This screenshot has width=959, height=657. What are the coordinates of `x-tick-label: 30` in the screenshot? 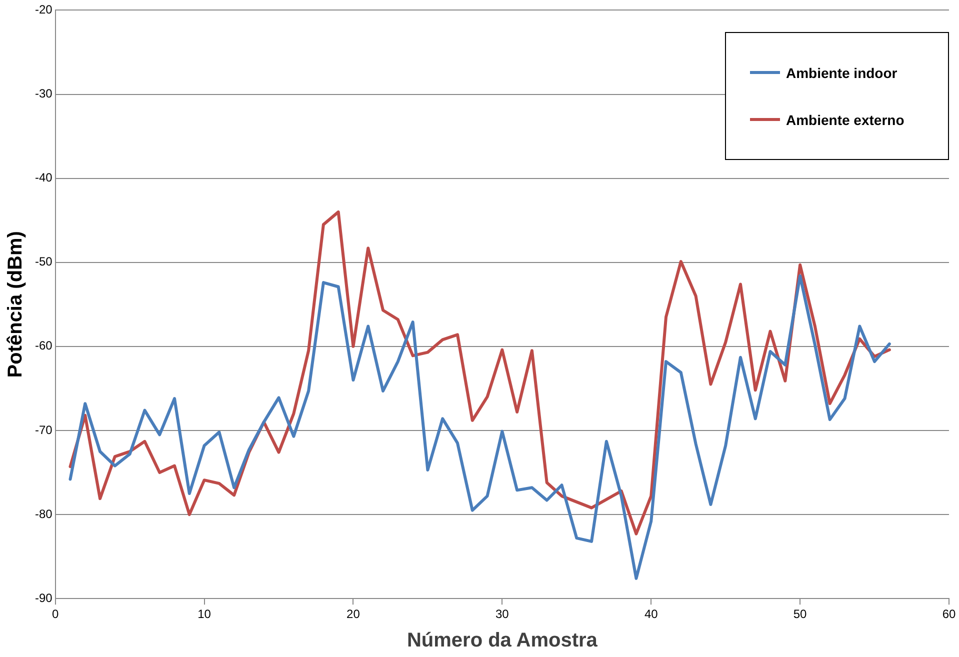 It's located at (502, 614).